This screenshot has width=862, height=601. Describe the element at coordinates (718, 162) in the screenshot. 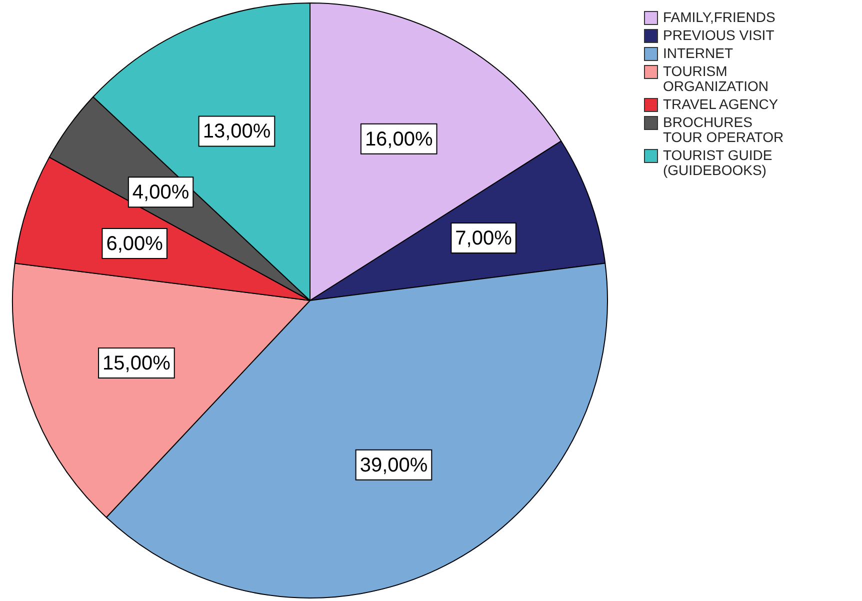

I see `legend-label: TOURIST GUIDE (GUIDEBOOKS)` at that location.